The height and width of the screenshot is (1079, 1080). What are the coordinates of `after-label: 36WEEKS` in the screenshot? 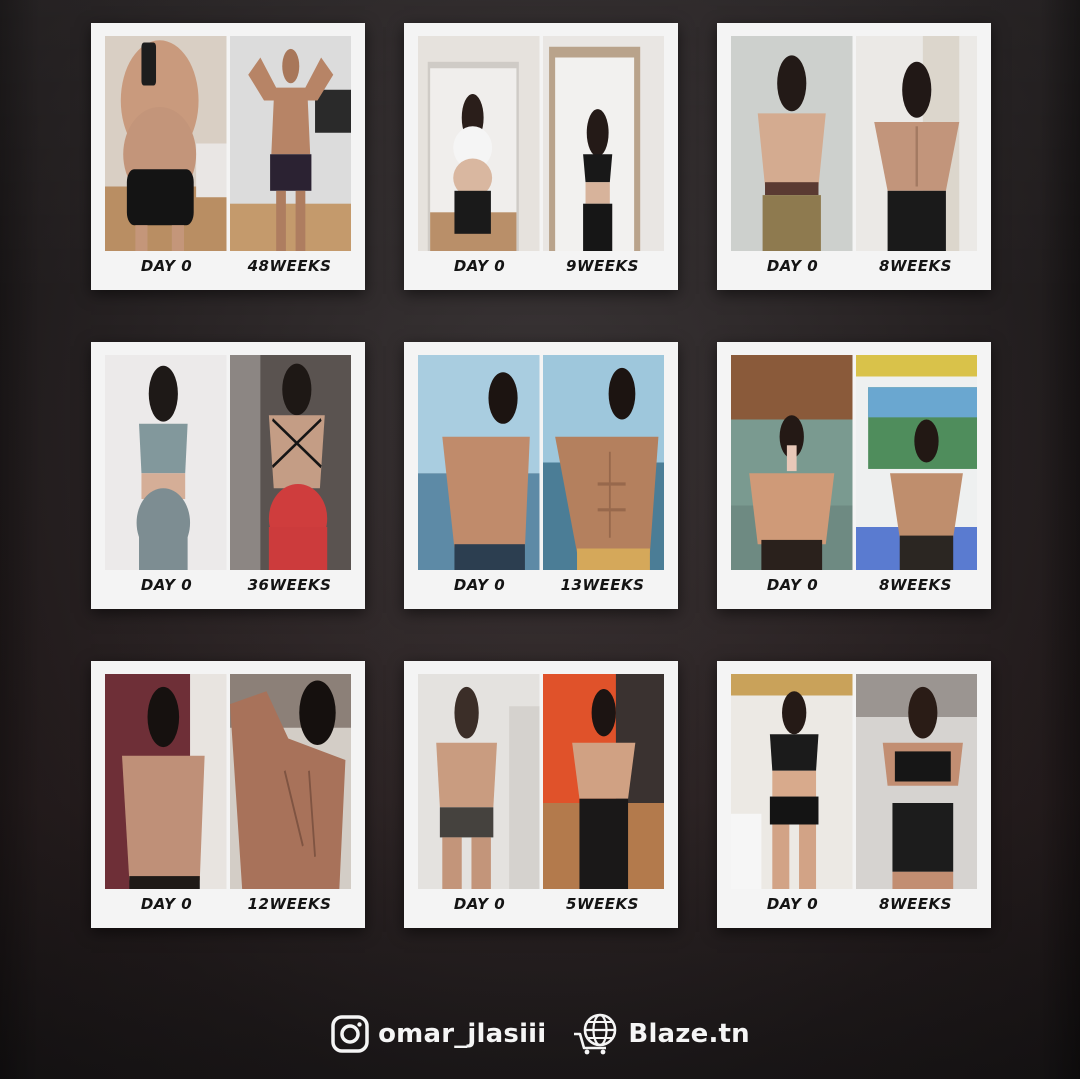 It's located at (289, 585).